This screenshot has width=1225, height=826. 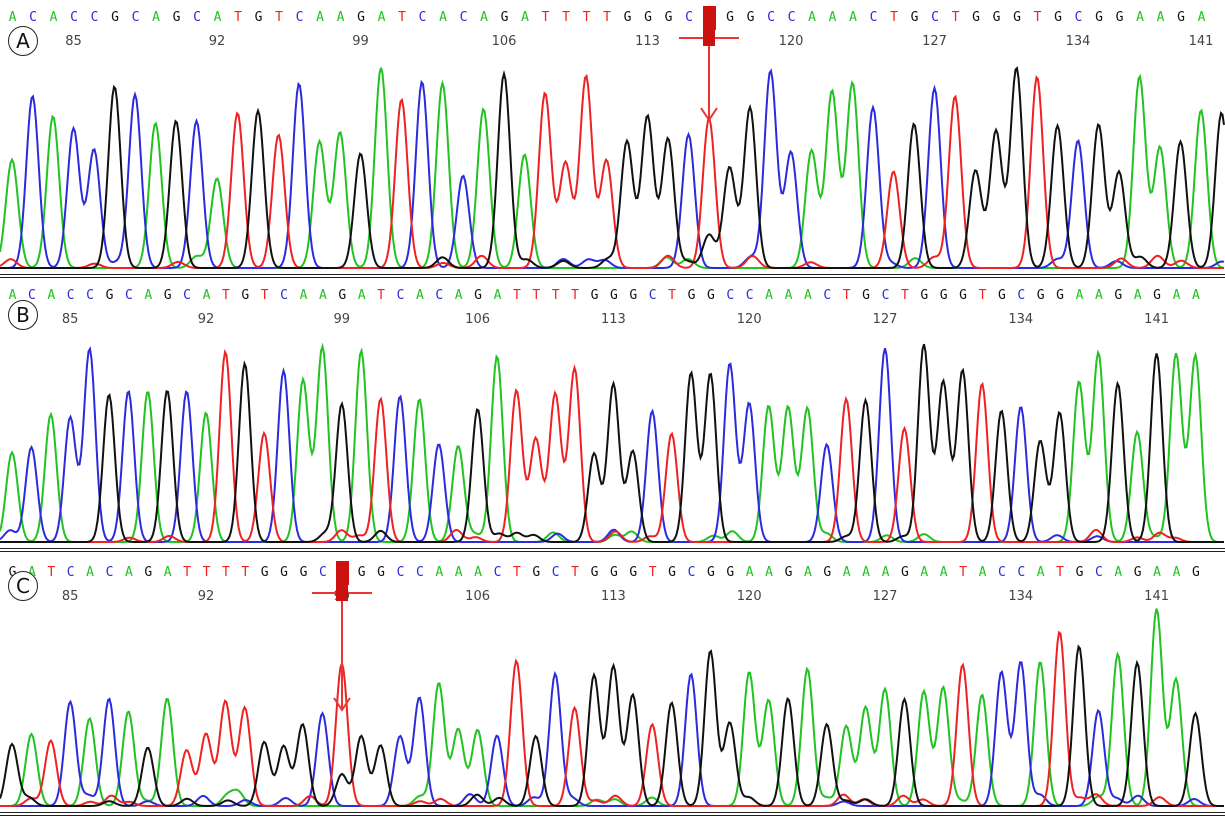 What do you see at coordinates (934, 41) in the screenshot?
I see `position-label: 127` at bounding box center [934, 41].